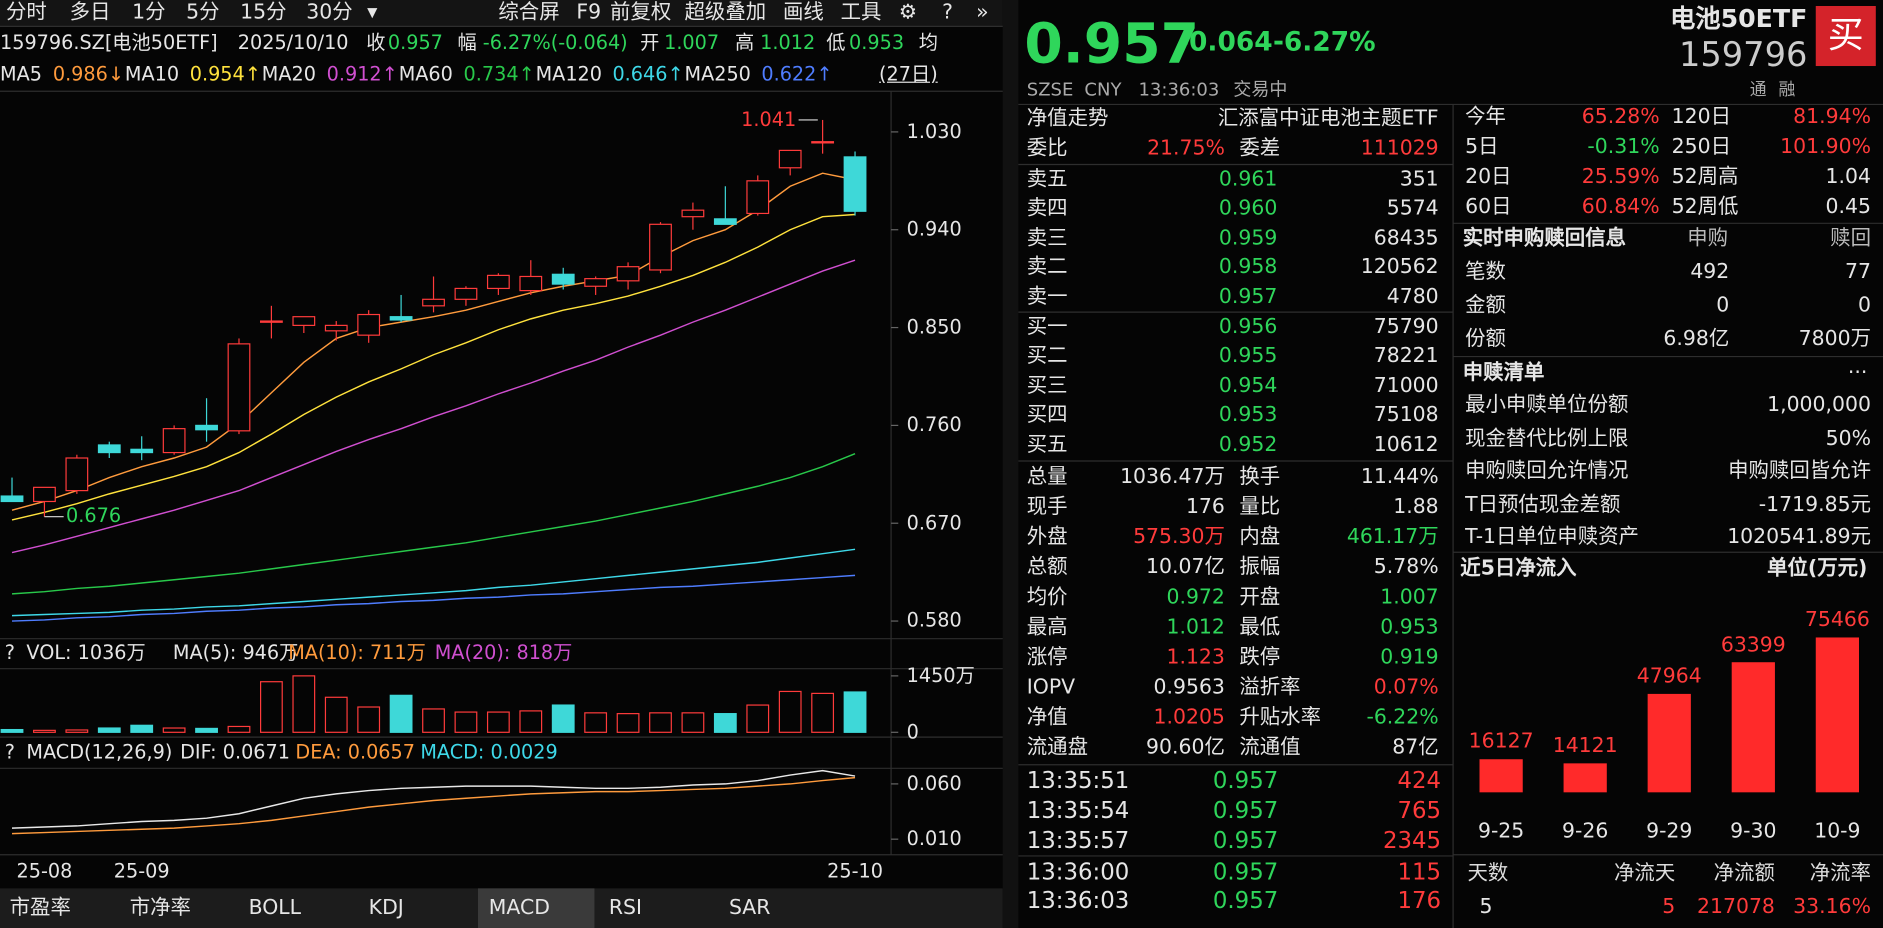  I want to click on buy-box, so click(1845, 36).